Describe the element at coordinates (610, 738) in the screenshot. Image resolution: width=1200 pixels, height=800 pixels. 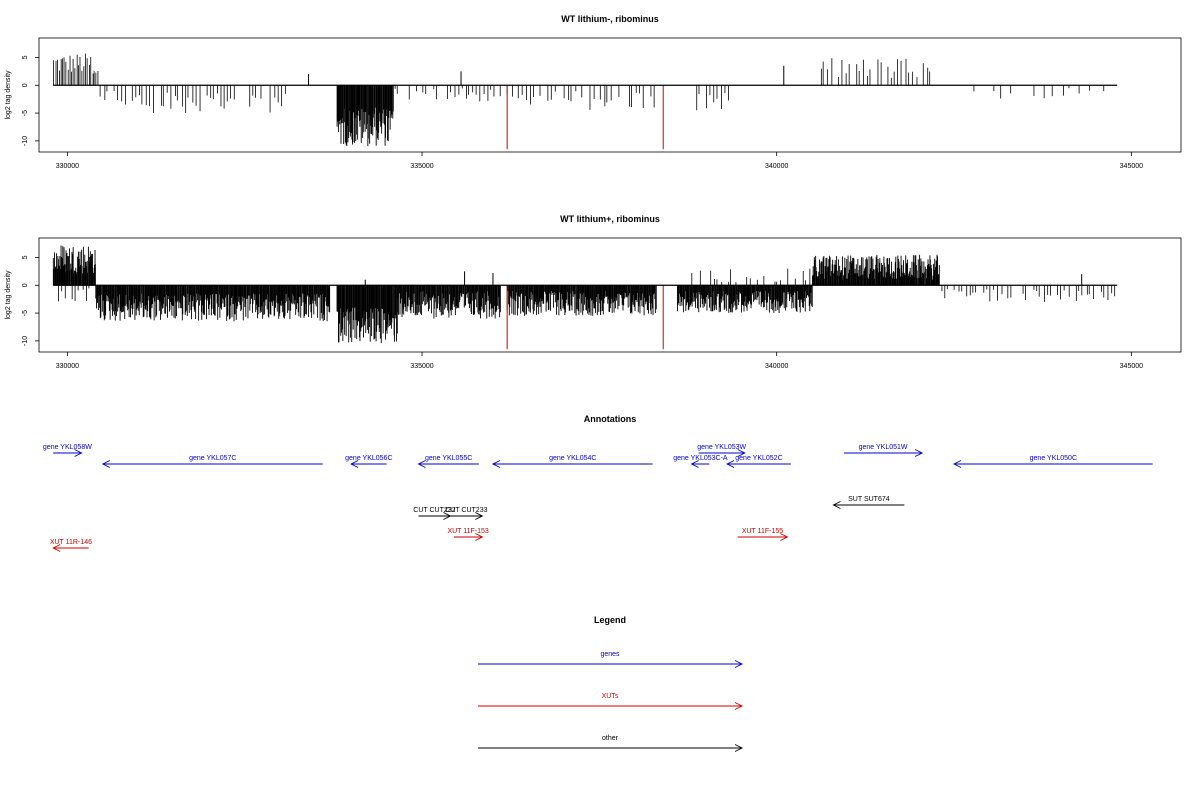
I see `legend-item-label: other` at that location.